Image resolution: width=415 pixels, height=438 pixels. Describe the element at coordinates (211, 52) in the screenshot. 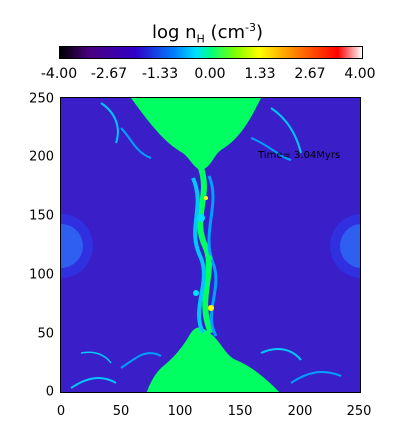

I see `colorbar` at that location.